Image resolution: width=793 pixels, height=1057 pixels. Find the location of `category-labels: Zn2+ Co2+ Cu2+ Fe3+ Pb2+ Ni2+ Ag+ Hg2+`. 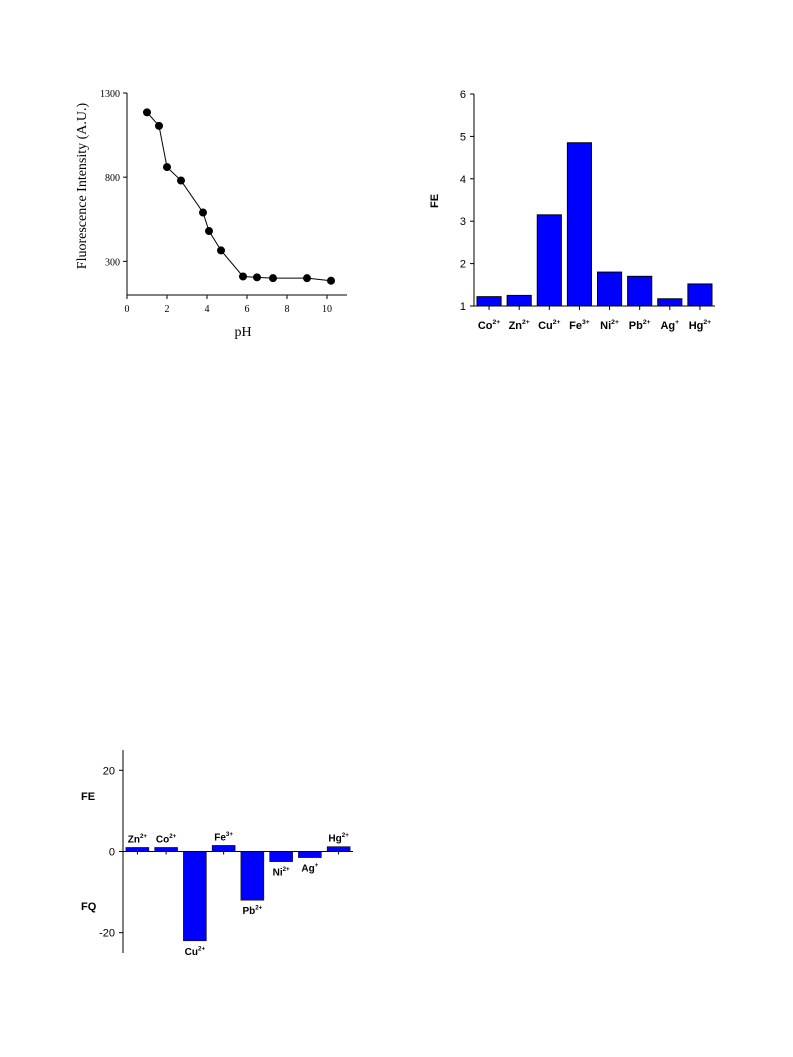

category-labels: Zn2+ Co2+ Cu2+ Fe3+ Pb2+ Ni2+ Ag+ Hg2+ is located at coordinates (238, 894).